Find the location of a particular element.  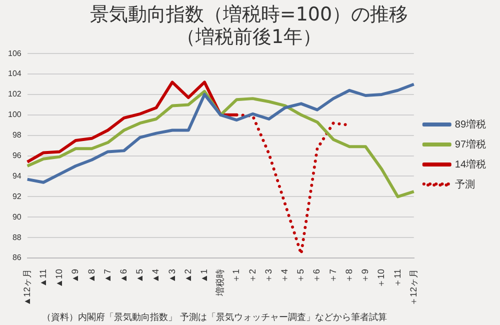

y-tick-label: 106 is located at coordinates (15, 53).